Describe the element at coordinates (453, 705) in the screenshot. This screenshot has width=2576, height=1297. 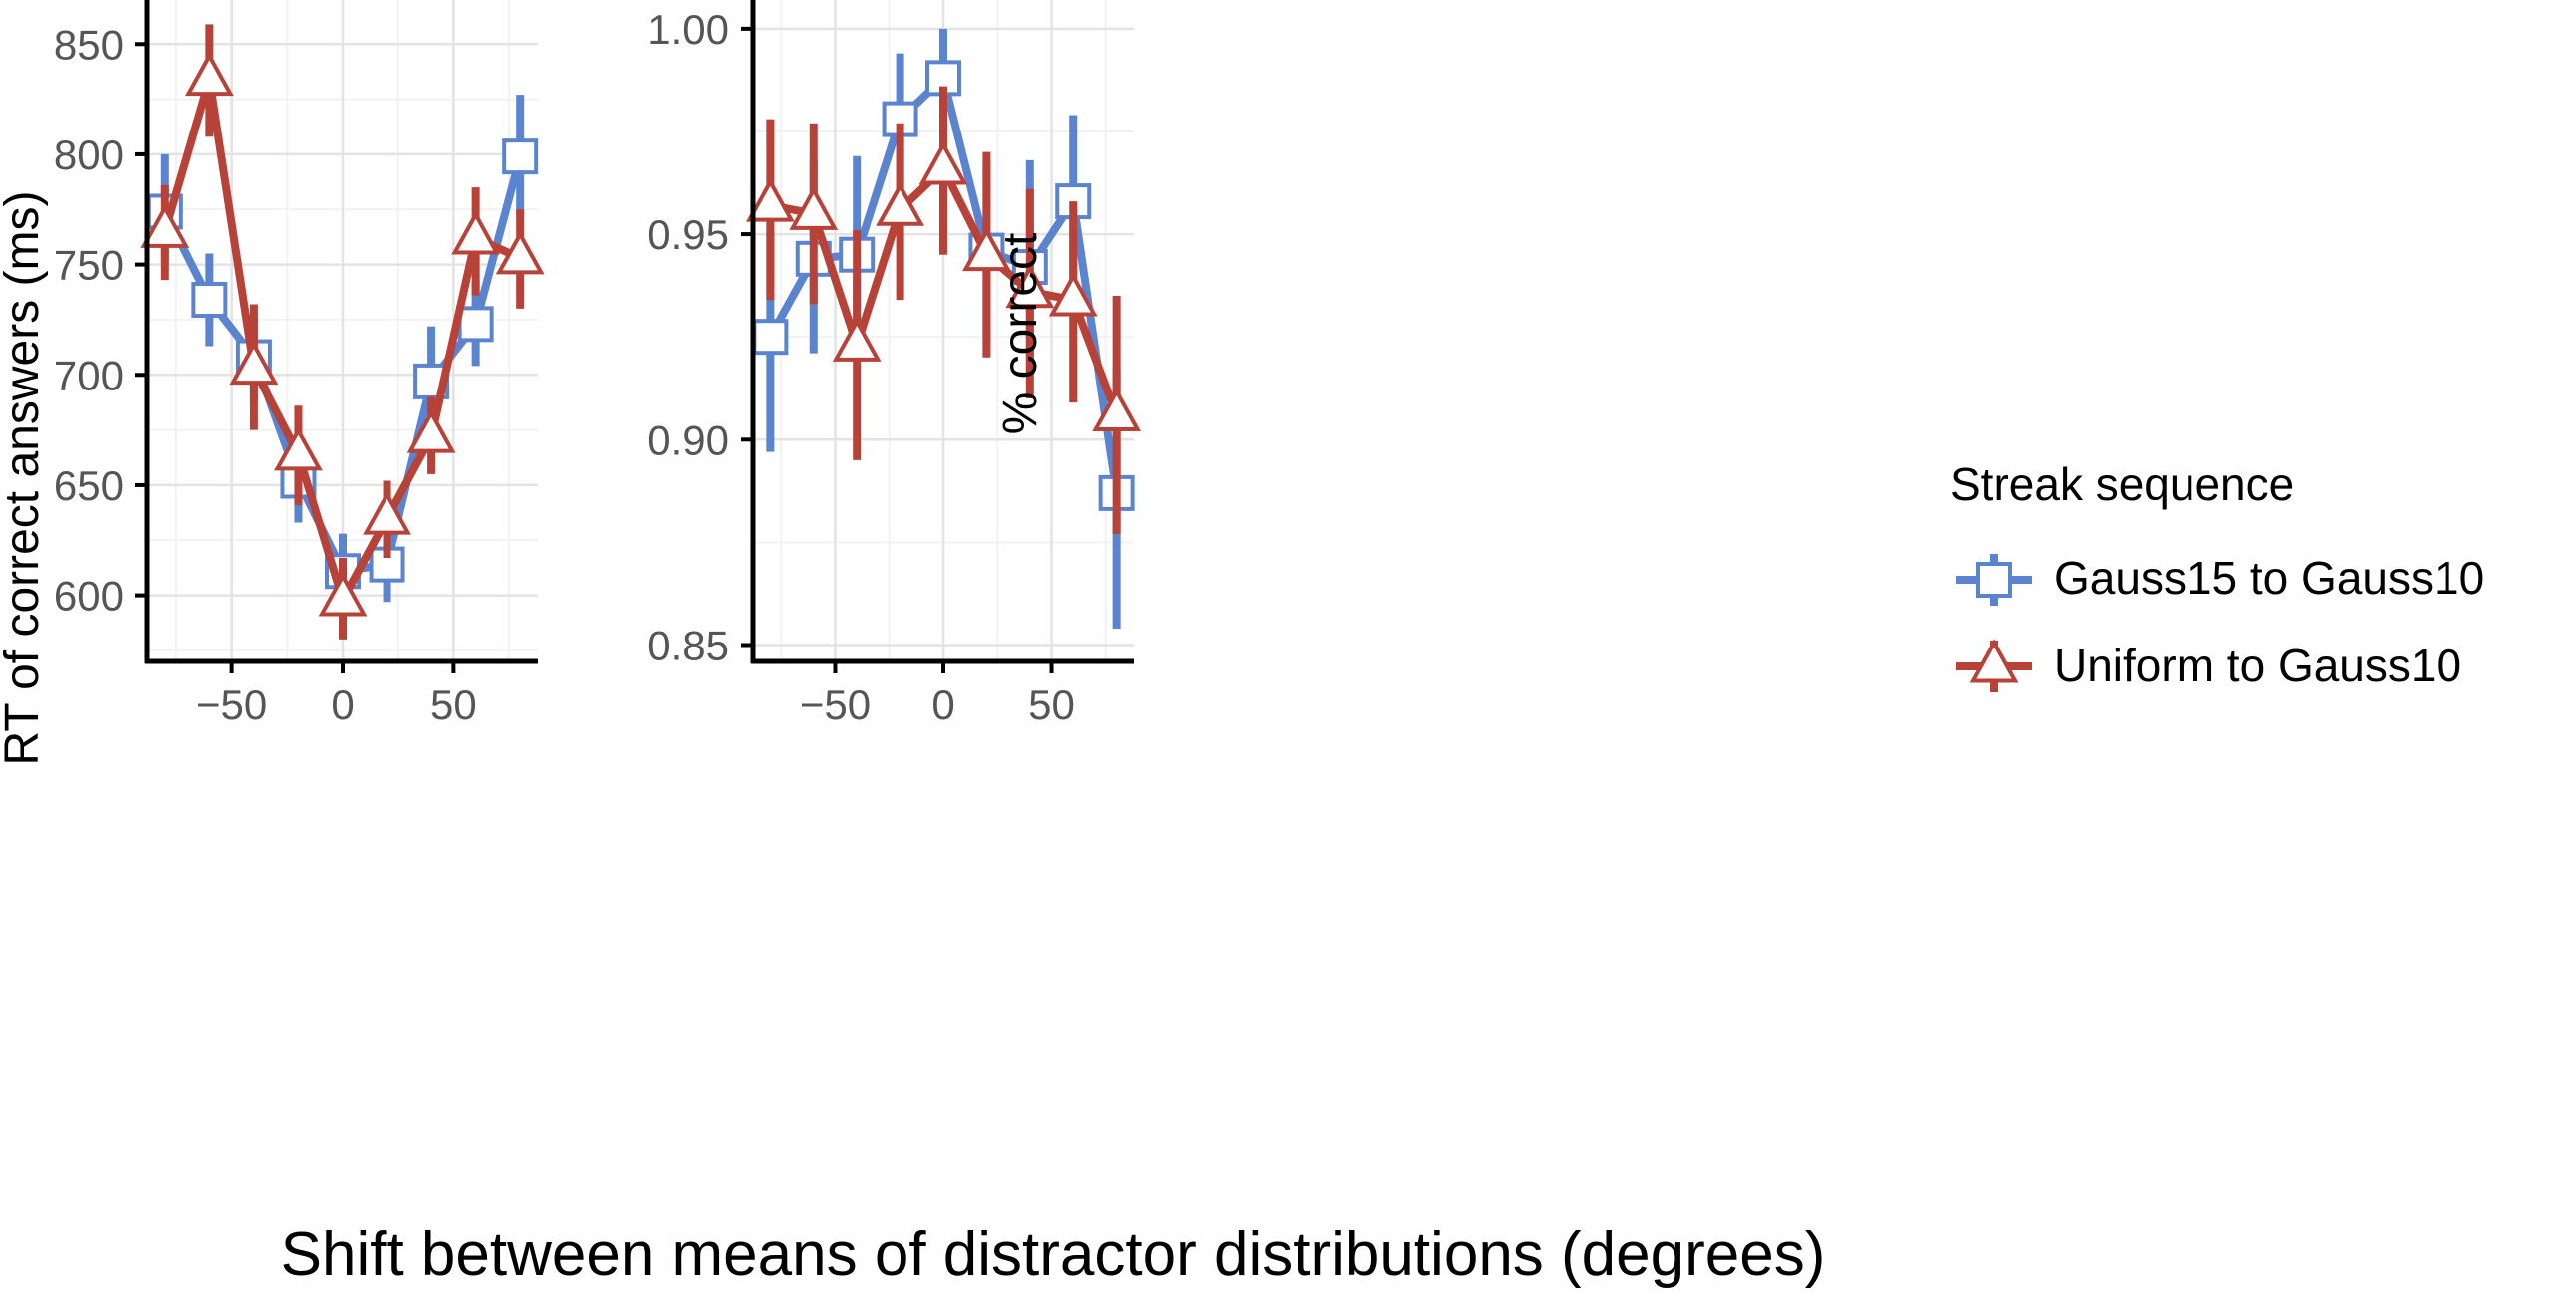
I see `rt-x-tick-label: 50` at that location.